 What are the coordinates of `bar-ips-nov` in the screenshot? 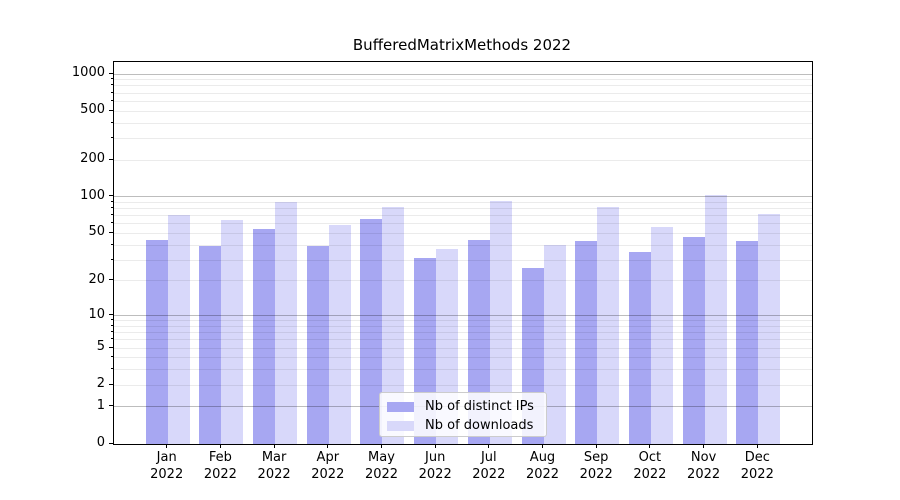 It's located at (693, 340).